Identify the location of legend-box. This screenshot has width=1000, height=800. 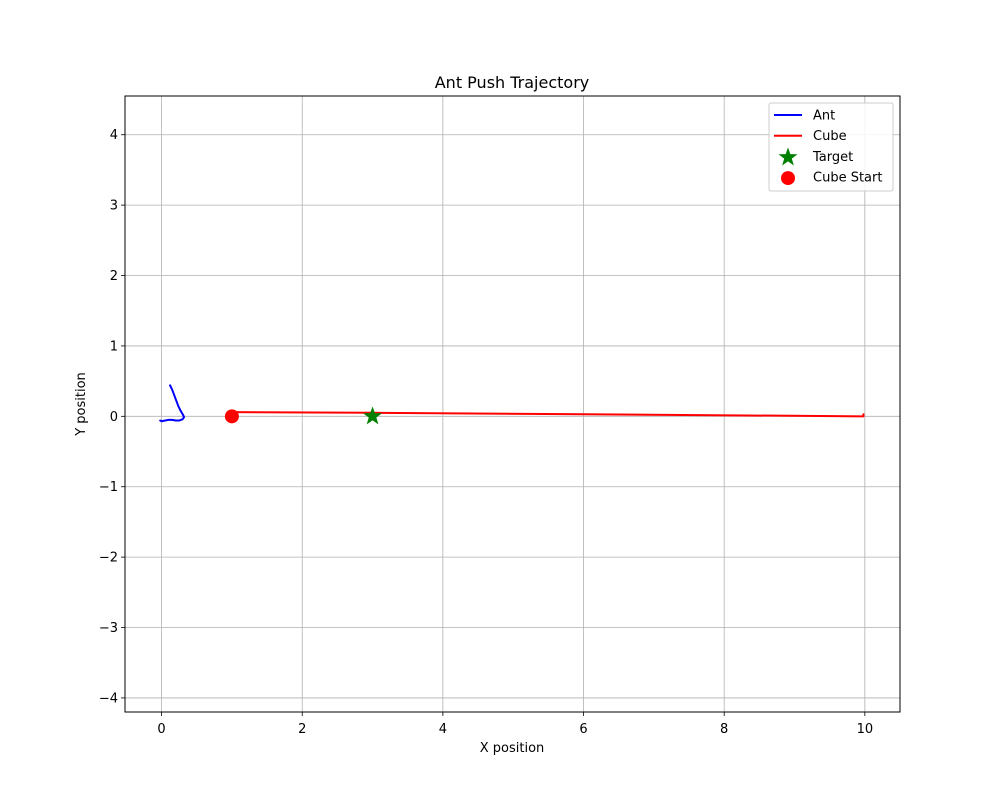
(831, 147).